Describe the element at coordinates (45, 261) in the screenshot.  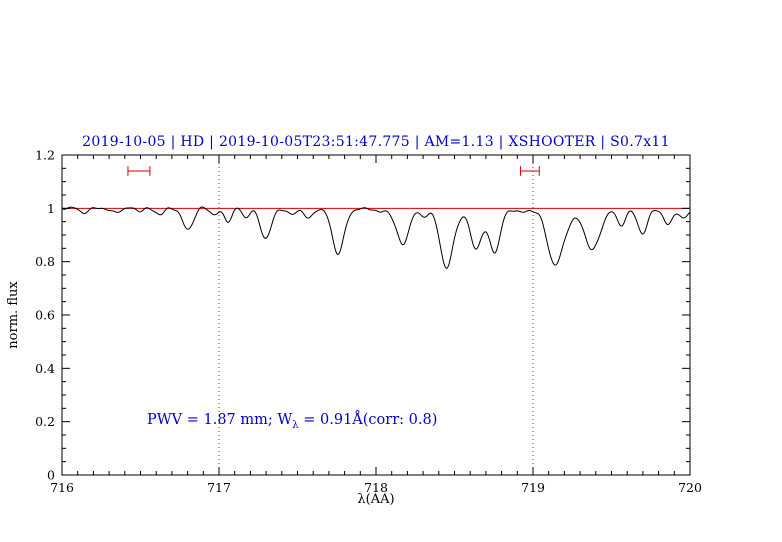
I see `y-tick-label: 0.8` at that location.